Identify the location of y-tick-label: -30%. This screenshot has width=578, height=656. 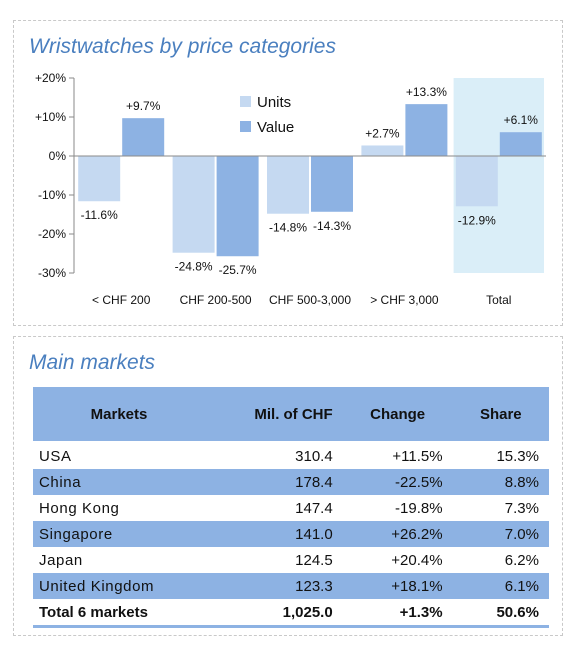
(52, 273).